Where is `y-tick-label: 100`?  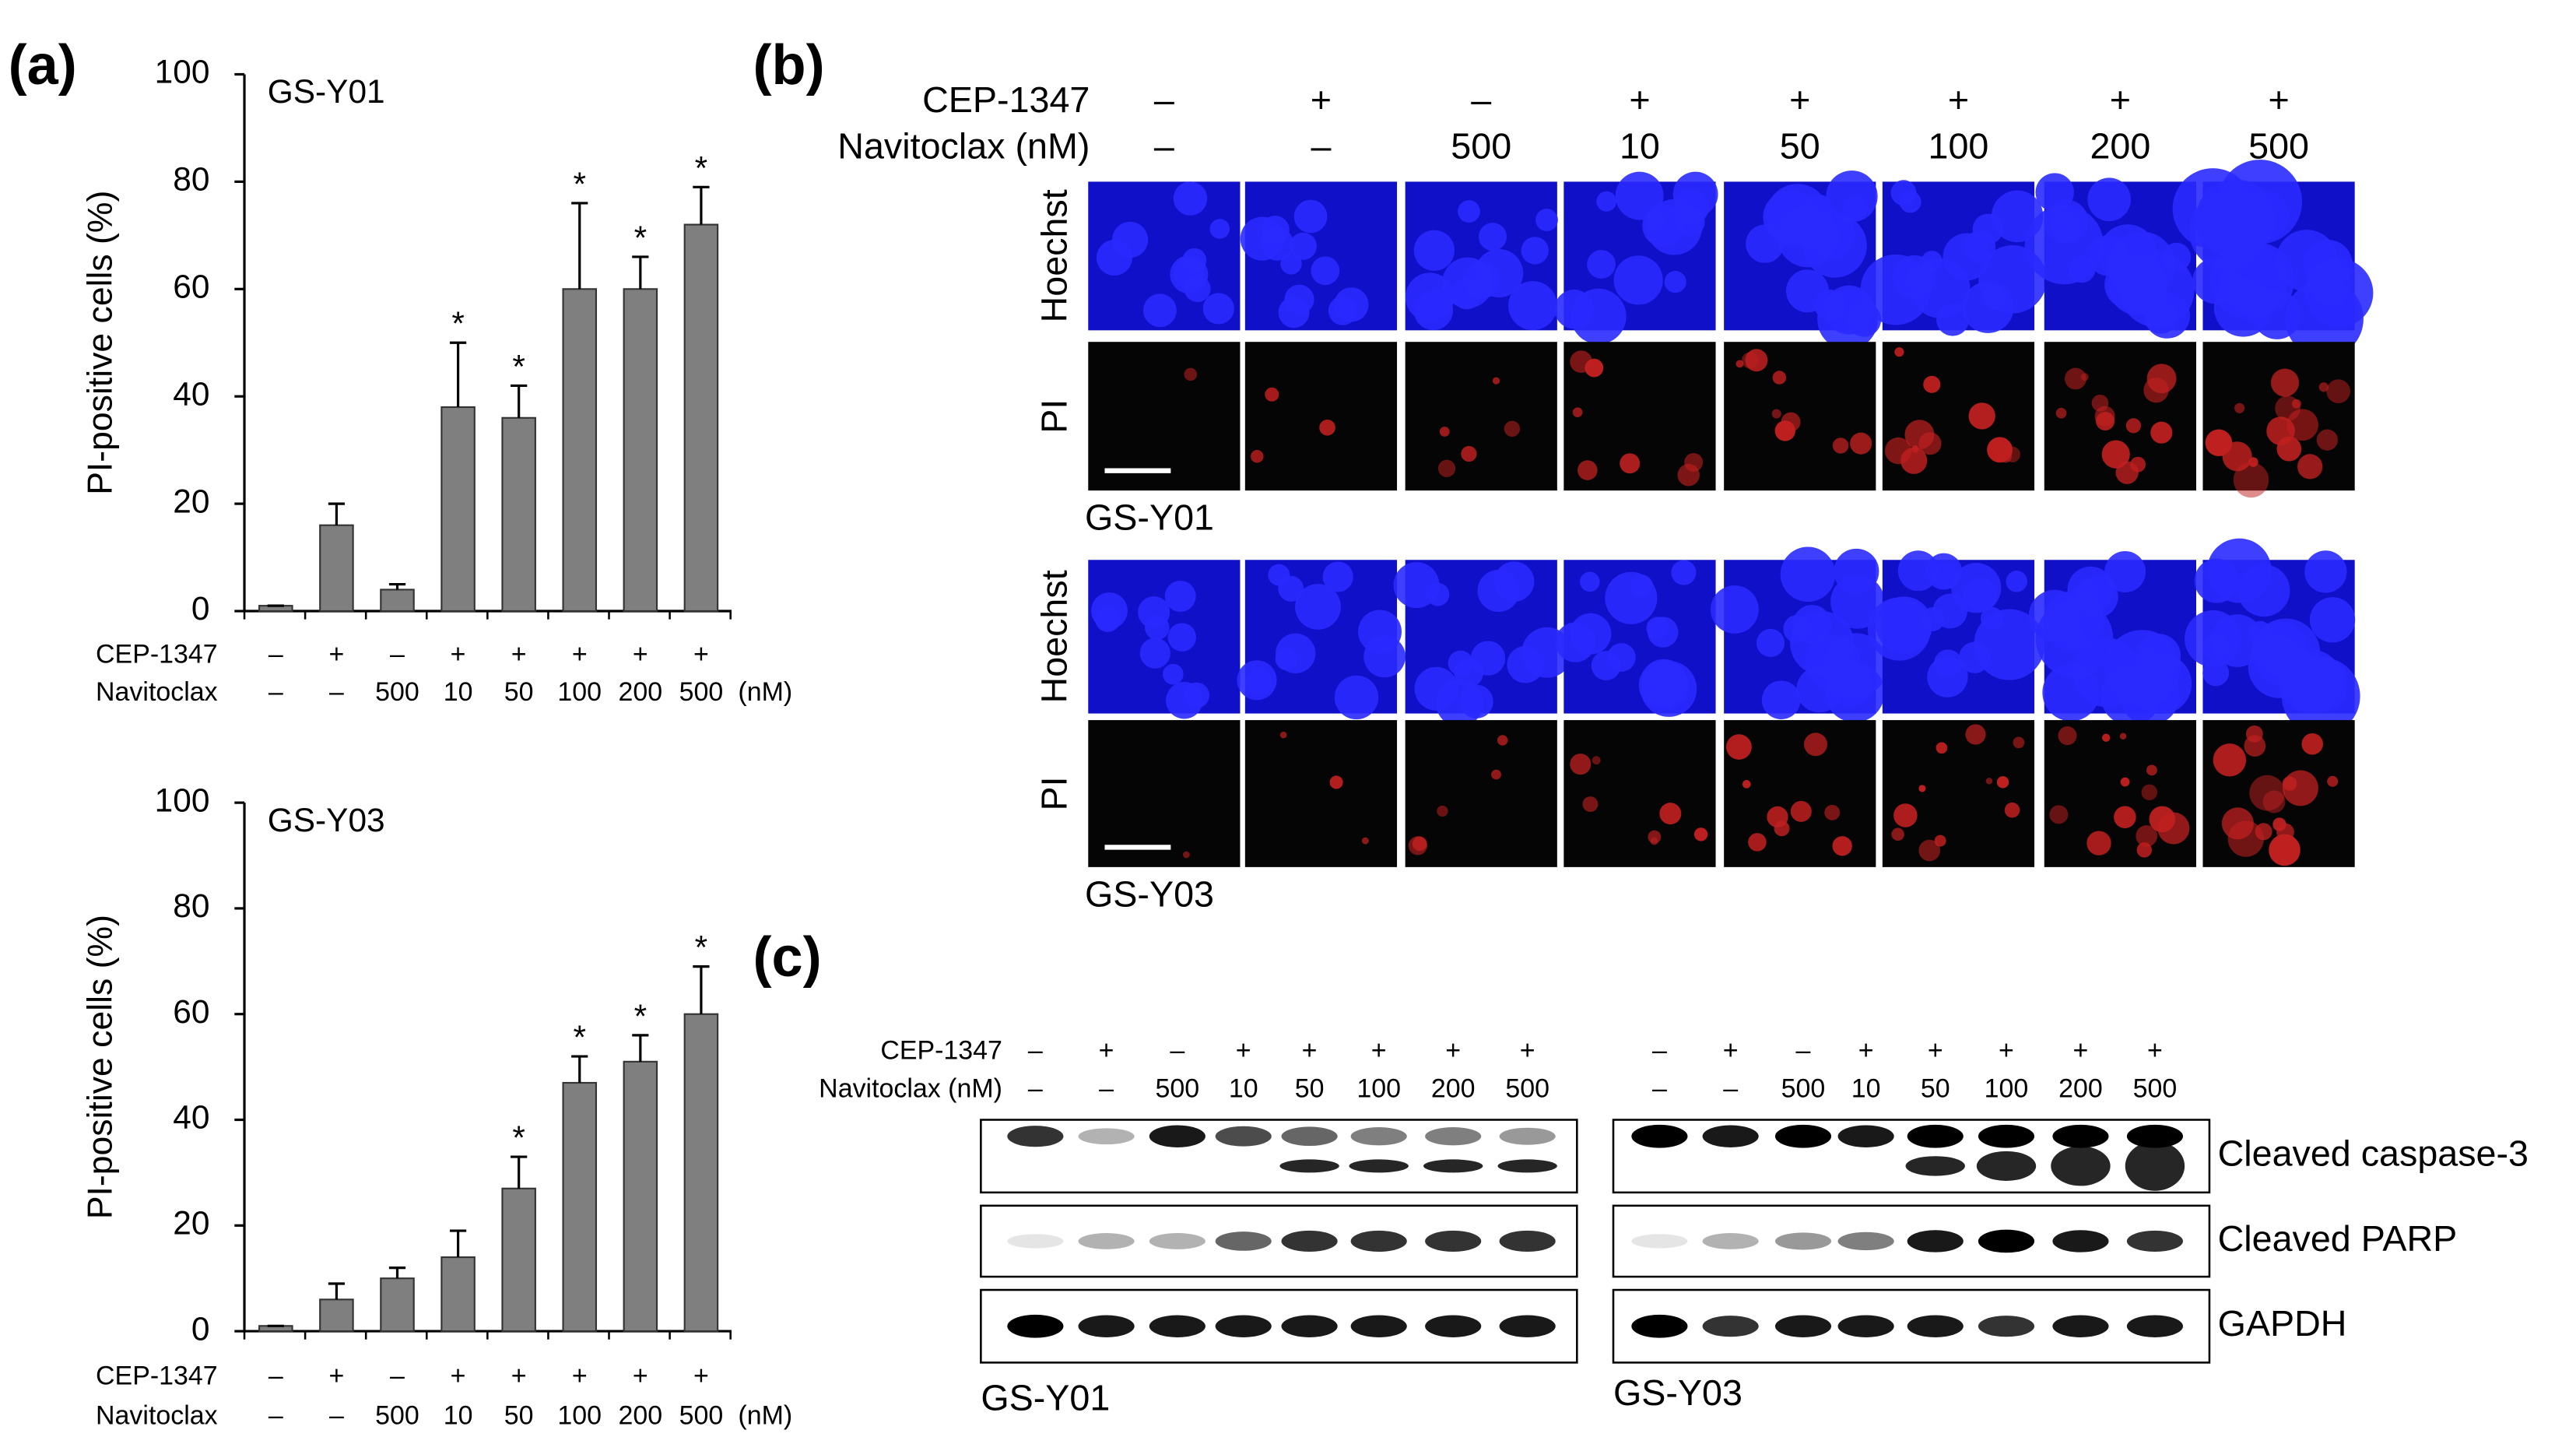 y-tick-label: 100 is located at coordinates (183, 800).